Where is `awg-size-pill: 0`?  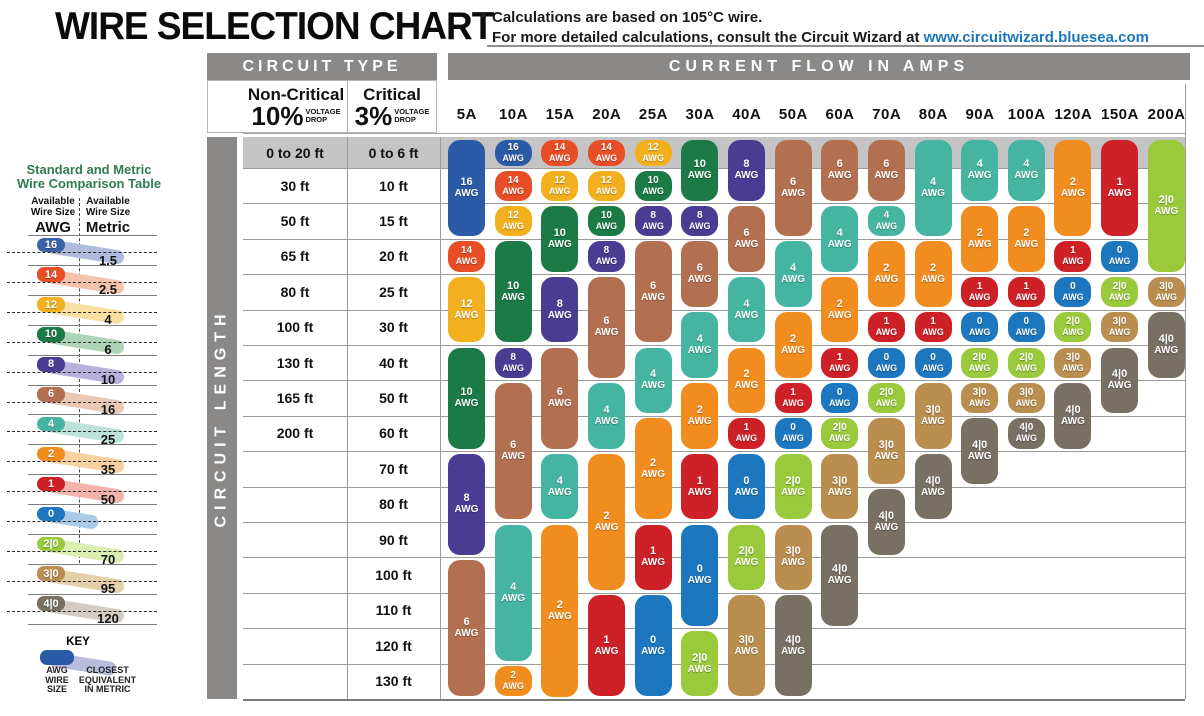
awg-size-pill: 0 is located at coordinates (51, 514).